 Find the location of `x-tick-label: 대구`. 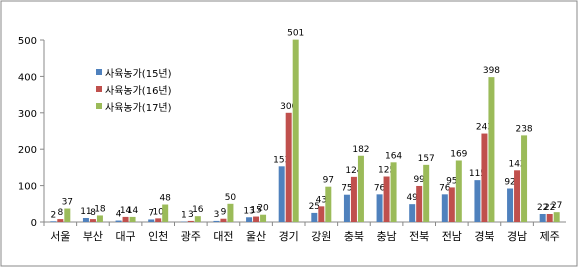

x-tick-label: 대구 is located at coordinates (125, 236).